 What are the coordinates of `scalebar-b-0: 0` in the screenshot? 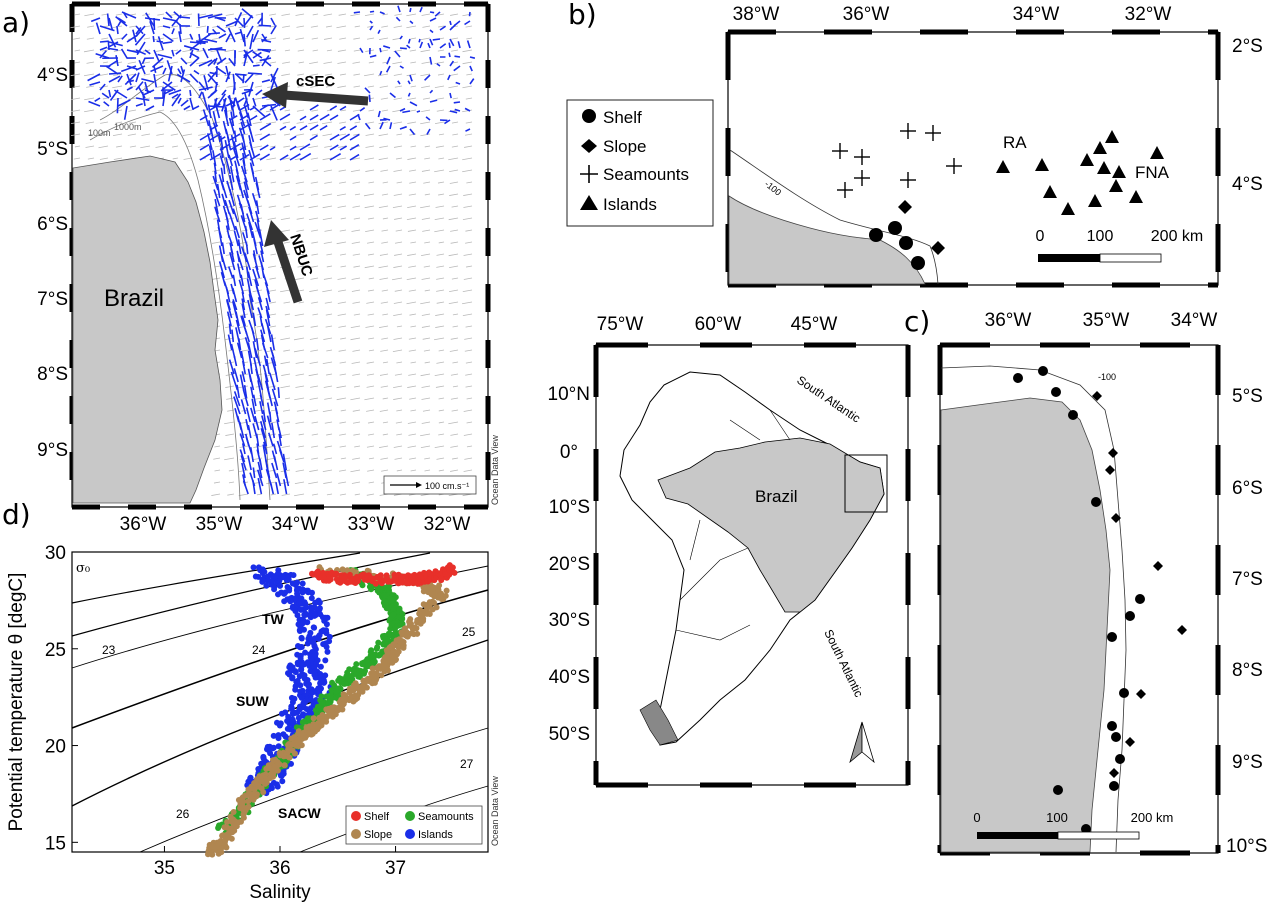 It's located at (1040, 236).